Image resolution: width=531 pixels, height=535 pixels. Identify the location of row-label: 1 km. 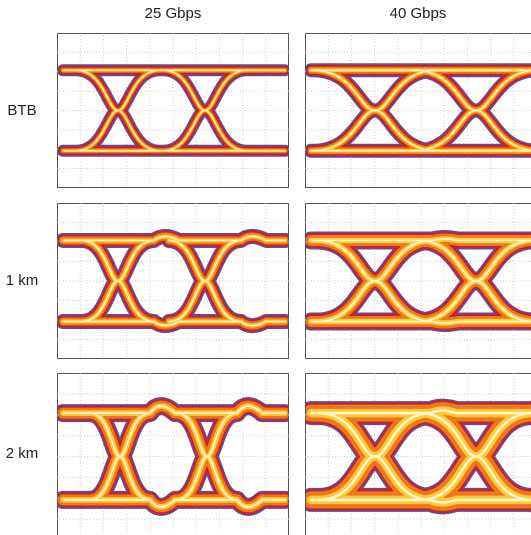
(22, 280).